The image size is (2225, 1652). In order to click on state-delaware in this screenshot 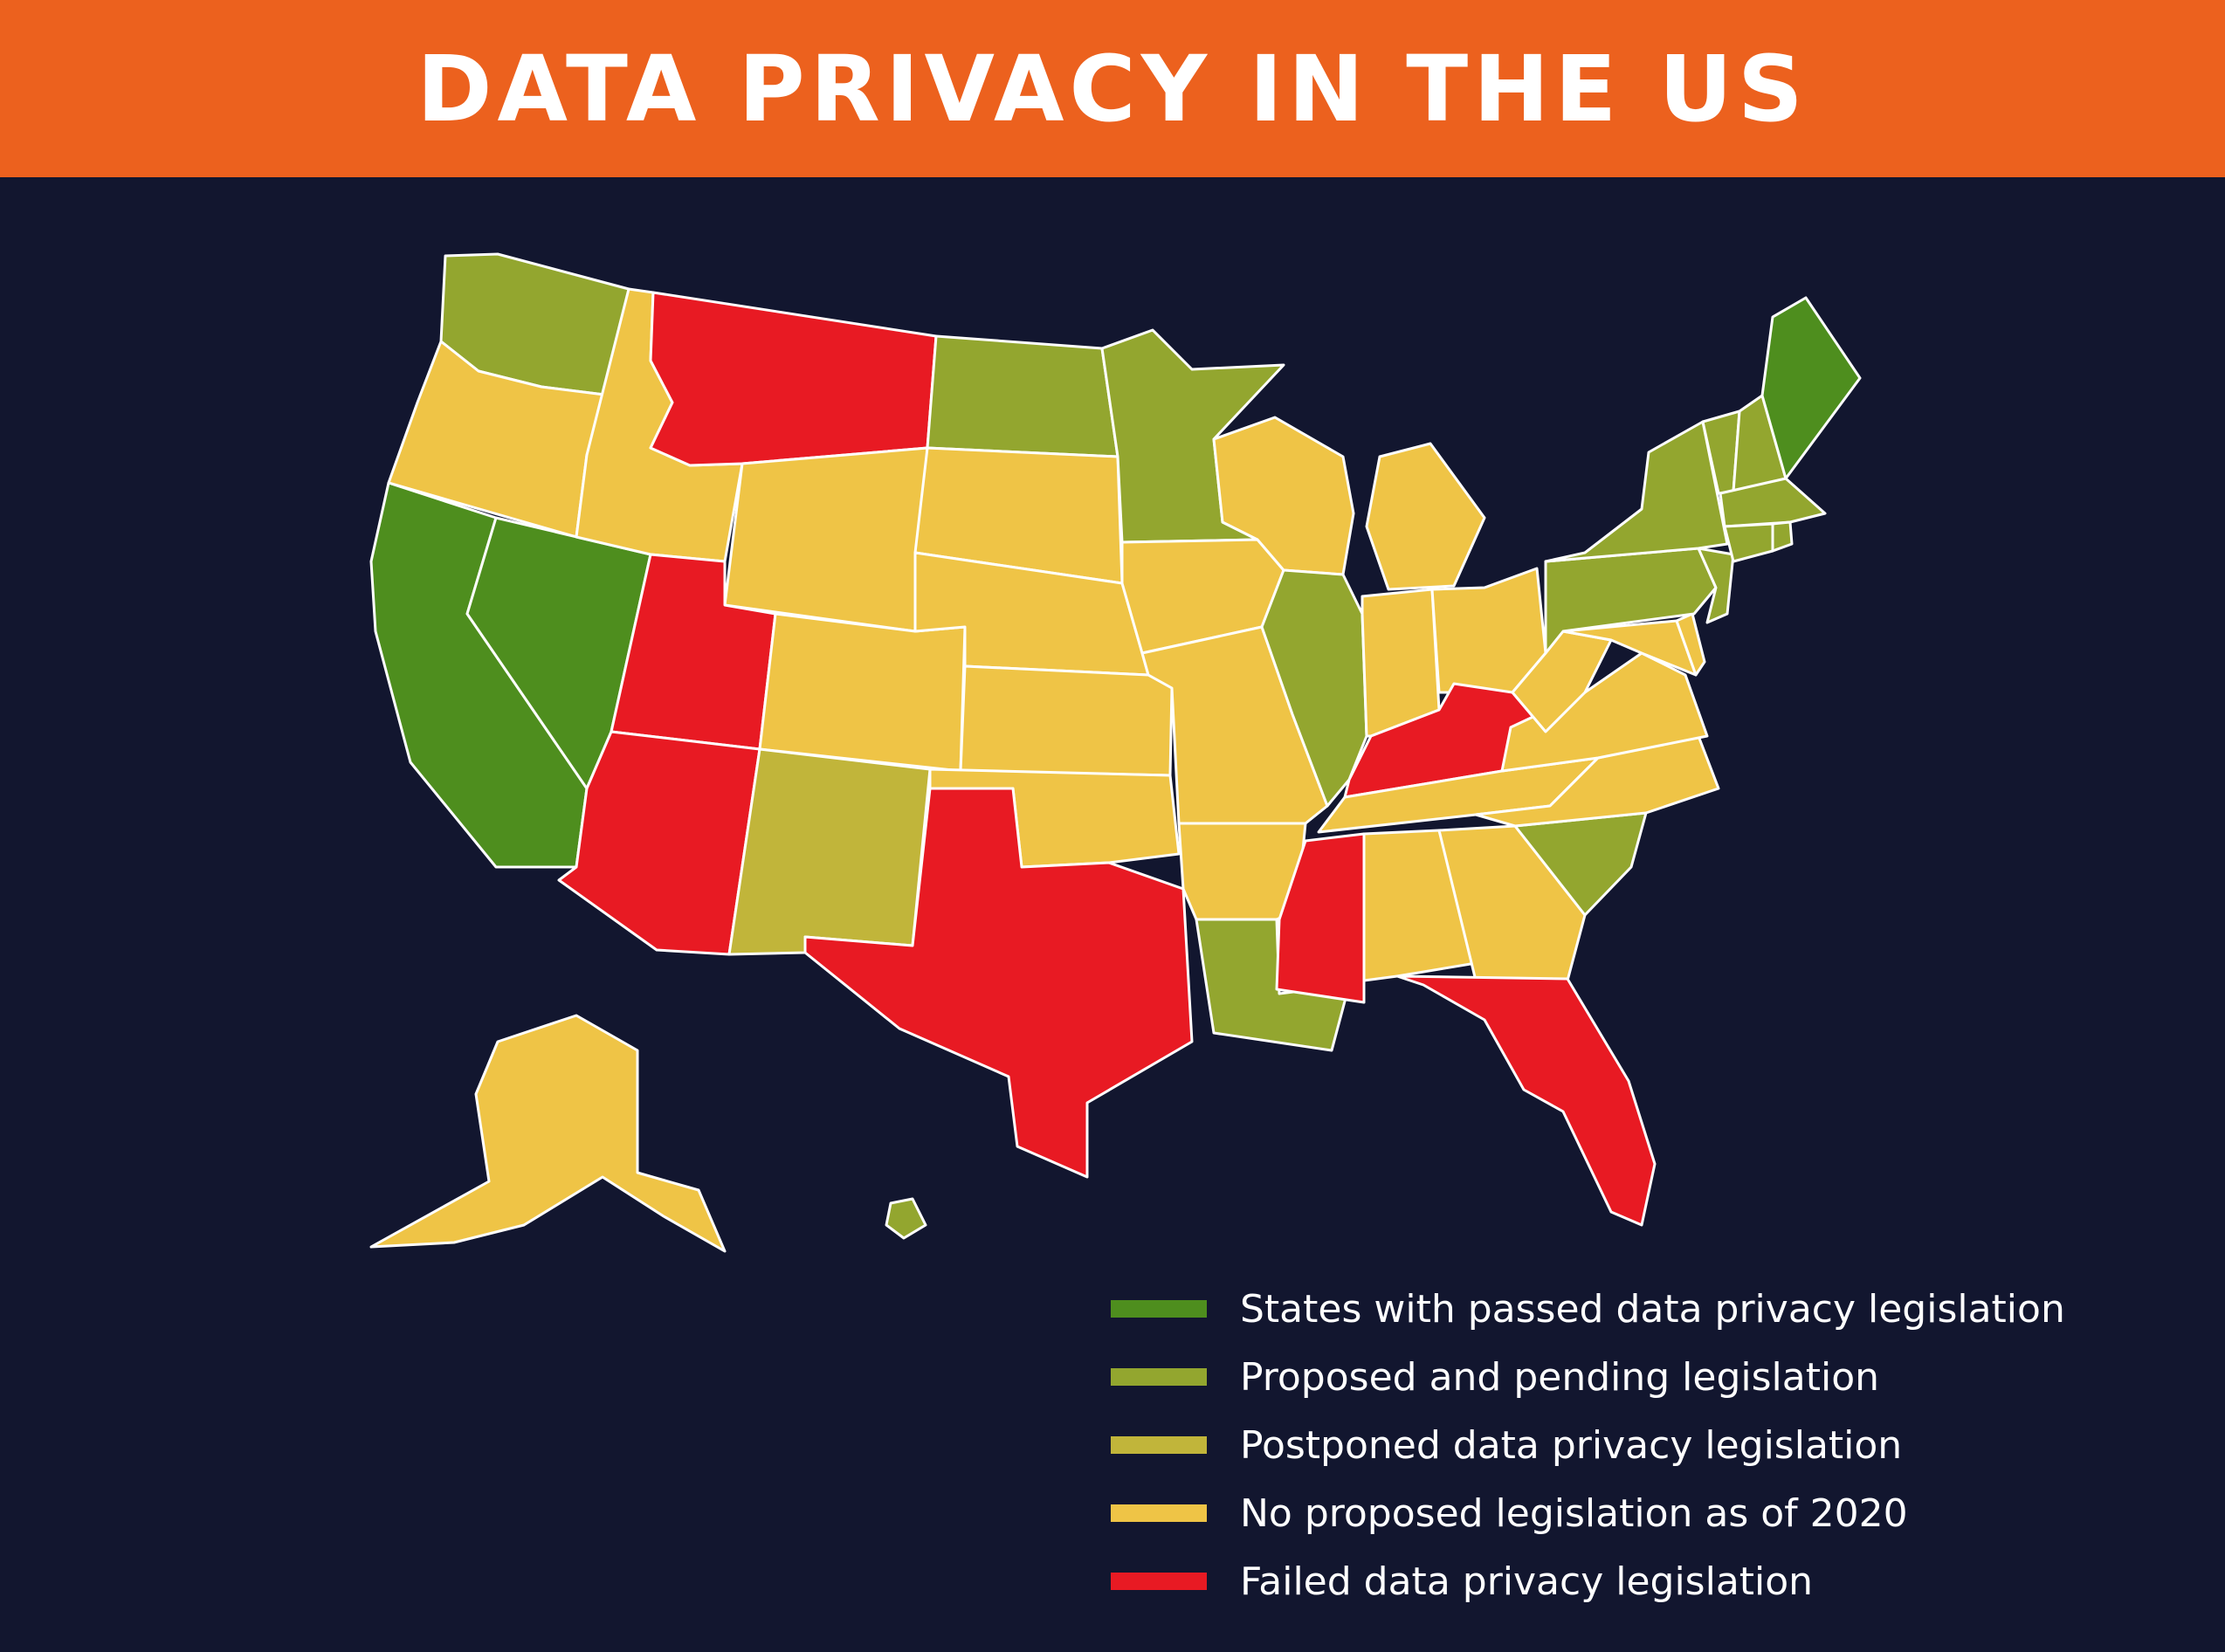, I will do `click(1690, 644)`.